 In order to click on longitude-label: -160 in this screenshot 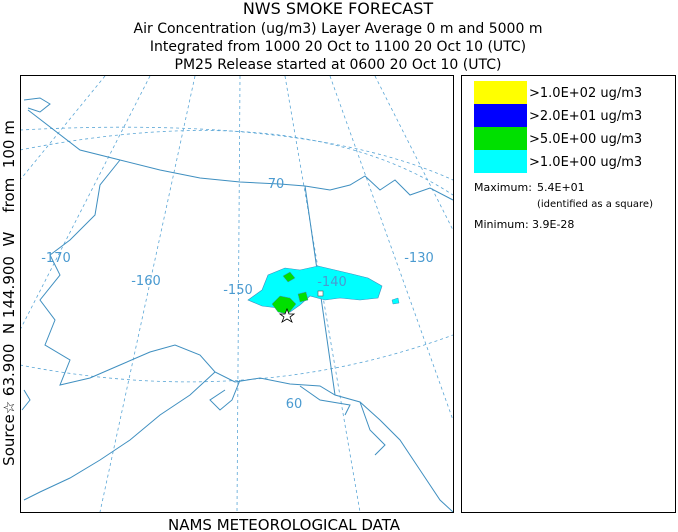, I will do `click(146, 281)`.